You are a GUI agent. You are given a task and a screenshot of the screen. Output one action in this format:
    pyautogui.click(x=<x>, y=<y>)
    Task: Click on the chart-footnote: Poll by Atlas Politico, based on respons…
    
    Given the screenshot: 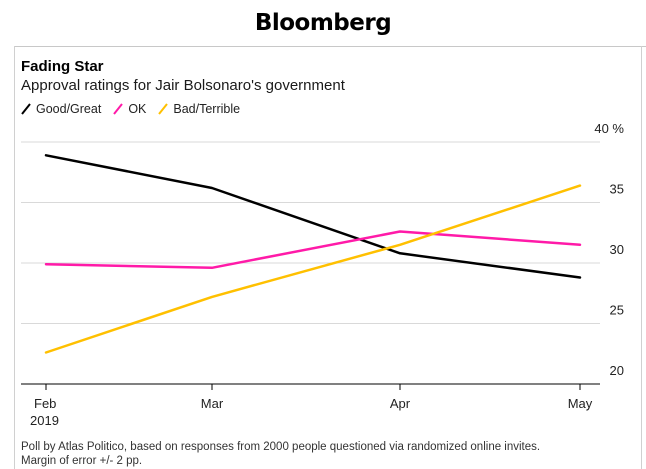 What is the action you would take?
    pyautogui.click(x=331, y=454)
    